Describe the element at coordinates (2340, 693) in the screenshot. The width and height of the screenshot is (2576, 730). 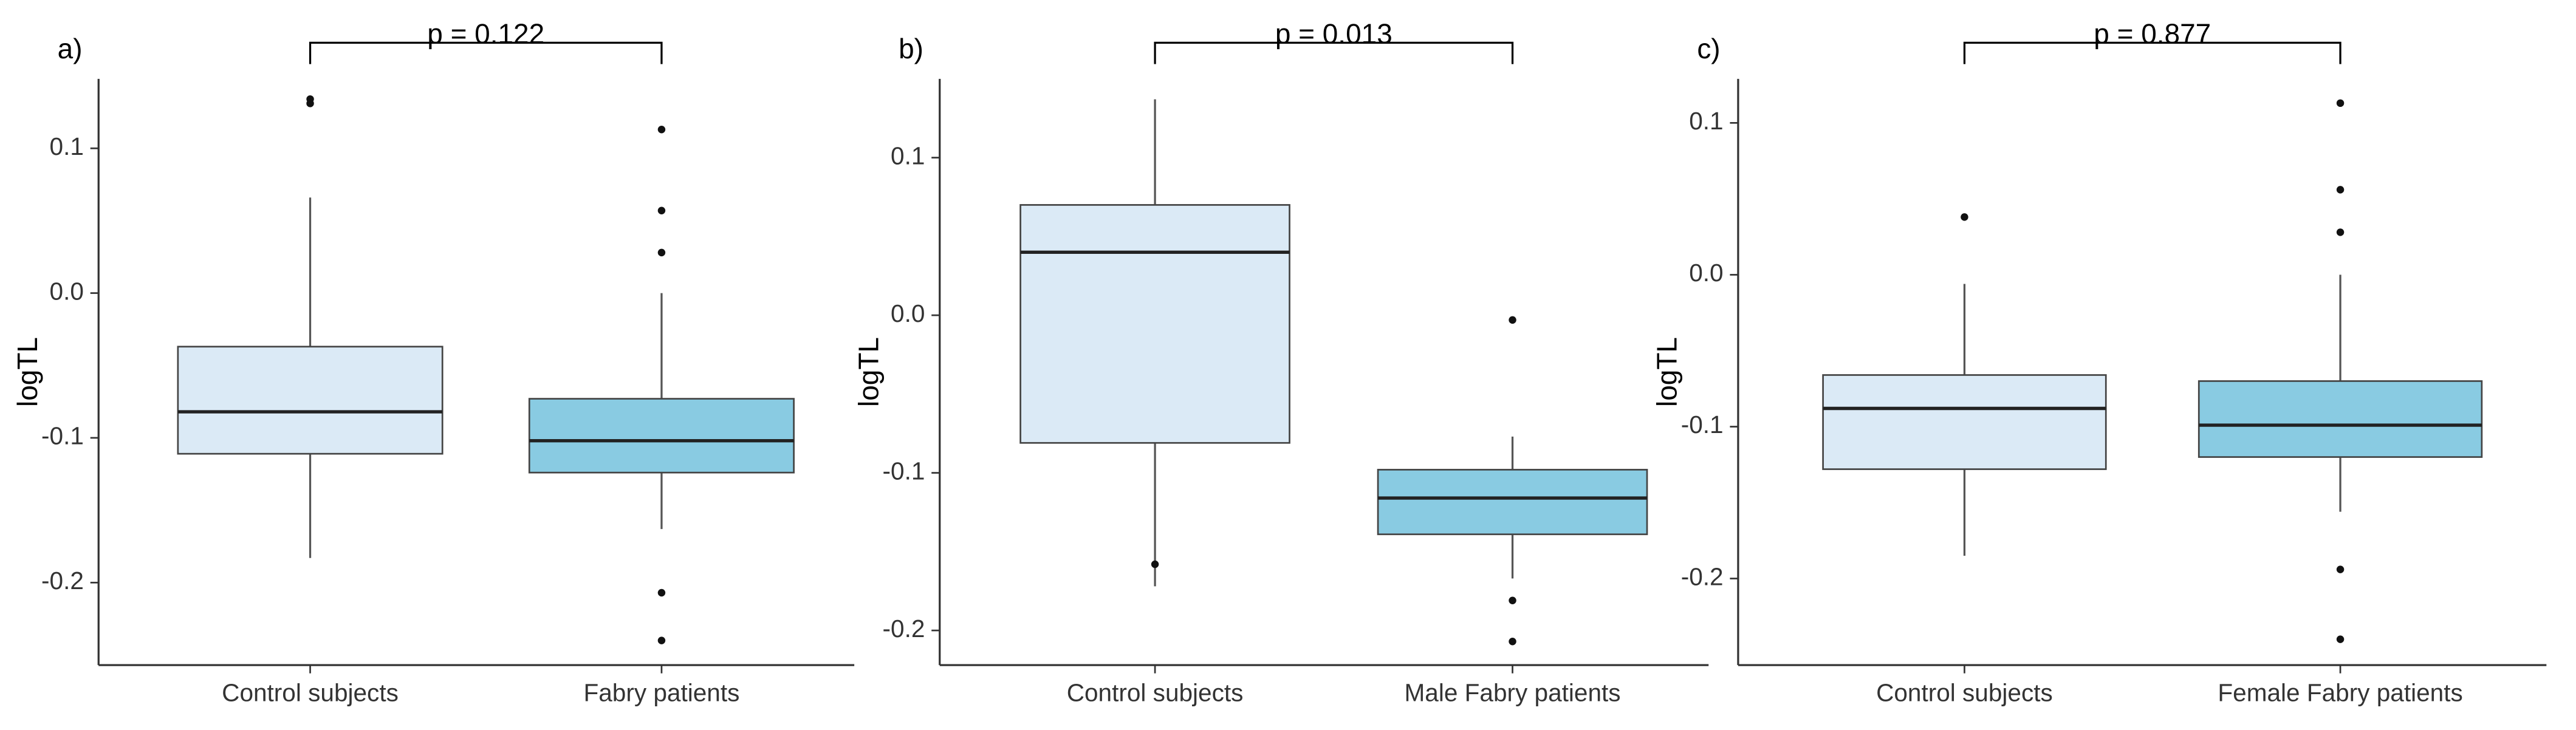
I see `x-tick-label: Female Fabry patients` at that location.